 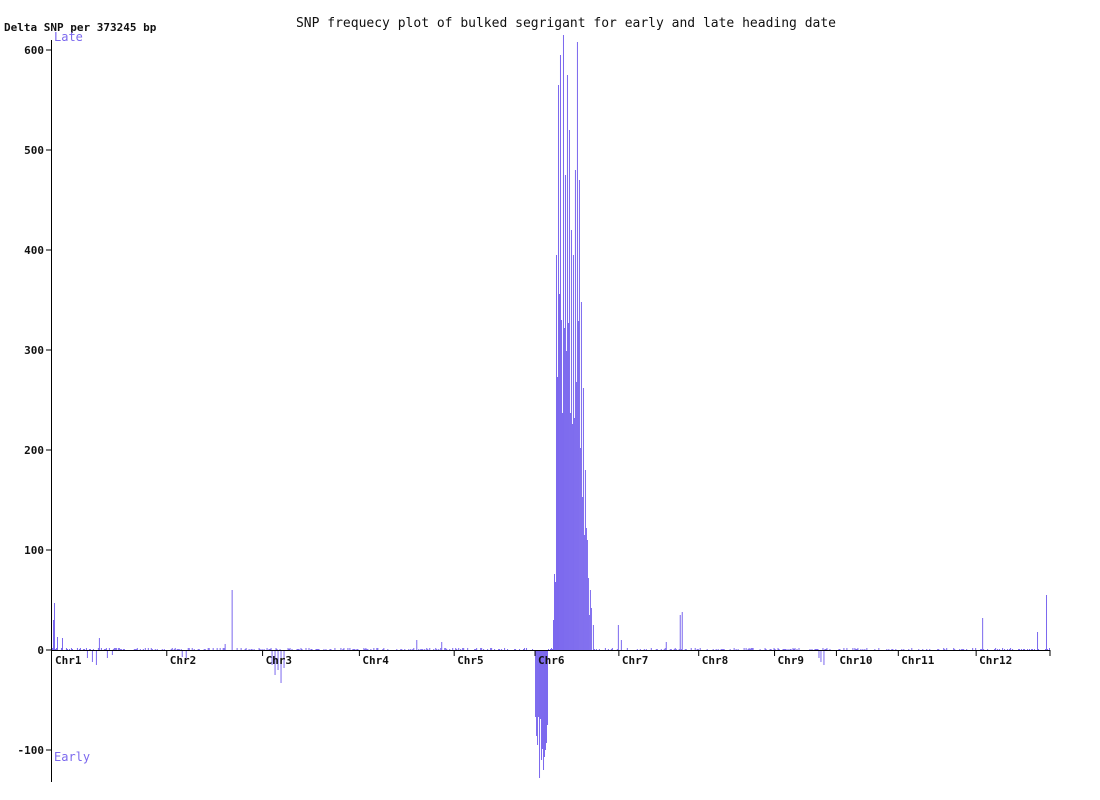 What do you see at coordinates (470, 660) in the screenshot?
I see `chromosome-label: Chr5` at bounding box center [470, 660].